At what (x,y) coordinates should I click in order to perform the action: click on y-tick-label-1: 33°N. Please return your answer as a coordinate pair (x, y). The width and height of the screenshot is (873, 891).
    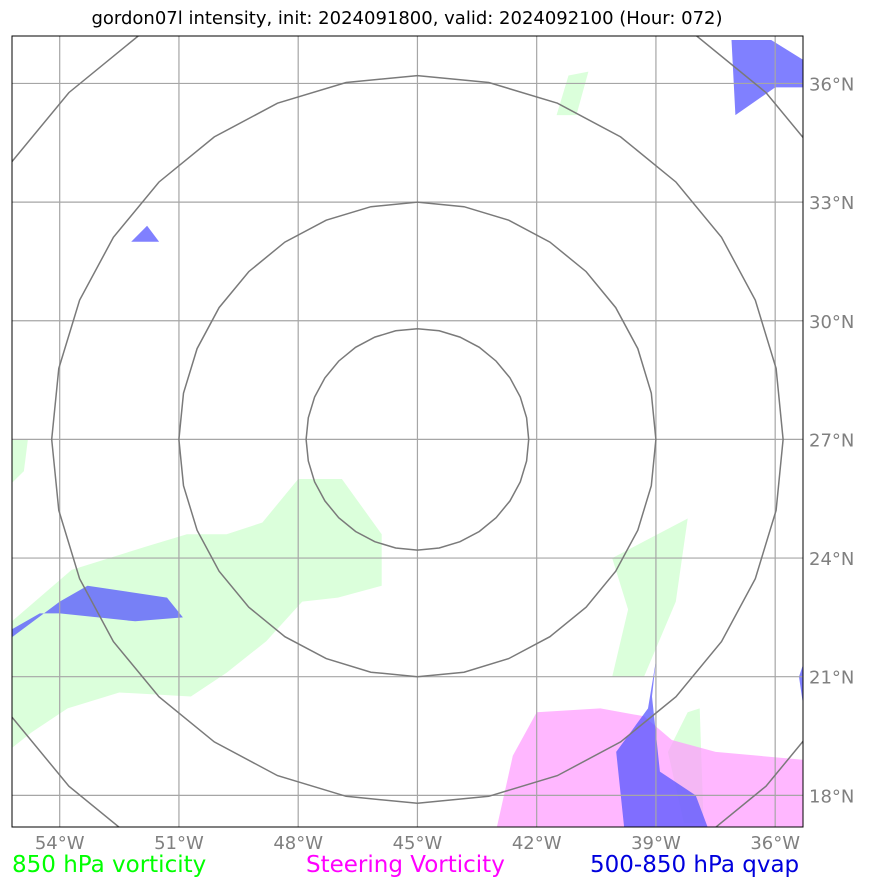
    Looking at the image, I should click on (831, 203).